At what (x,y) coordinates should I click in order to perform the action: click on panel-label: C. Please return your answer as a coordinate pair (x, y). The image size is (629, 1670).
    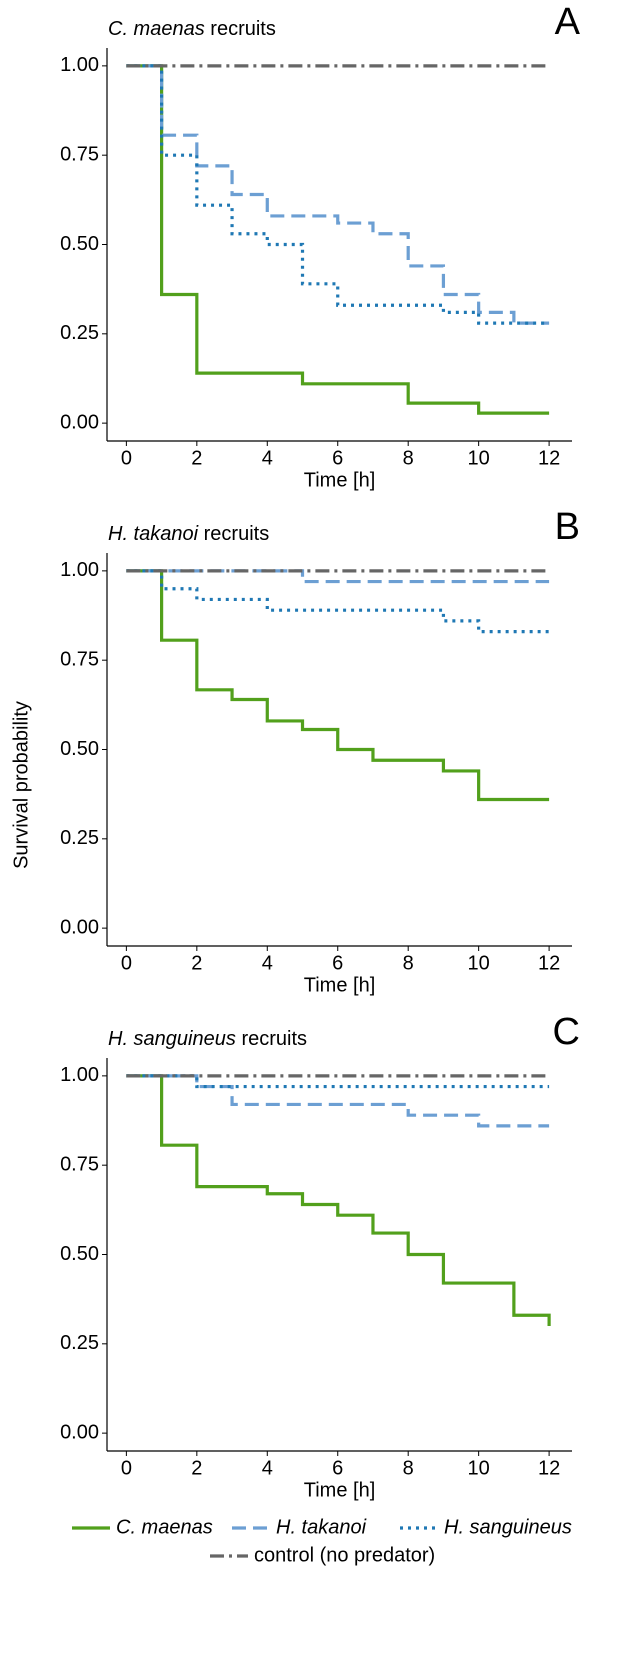
    Looking at the image, I should click on (566, 1032).